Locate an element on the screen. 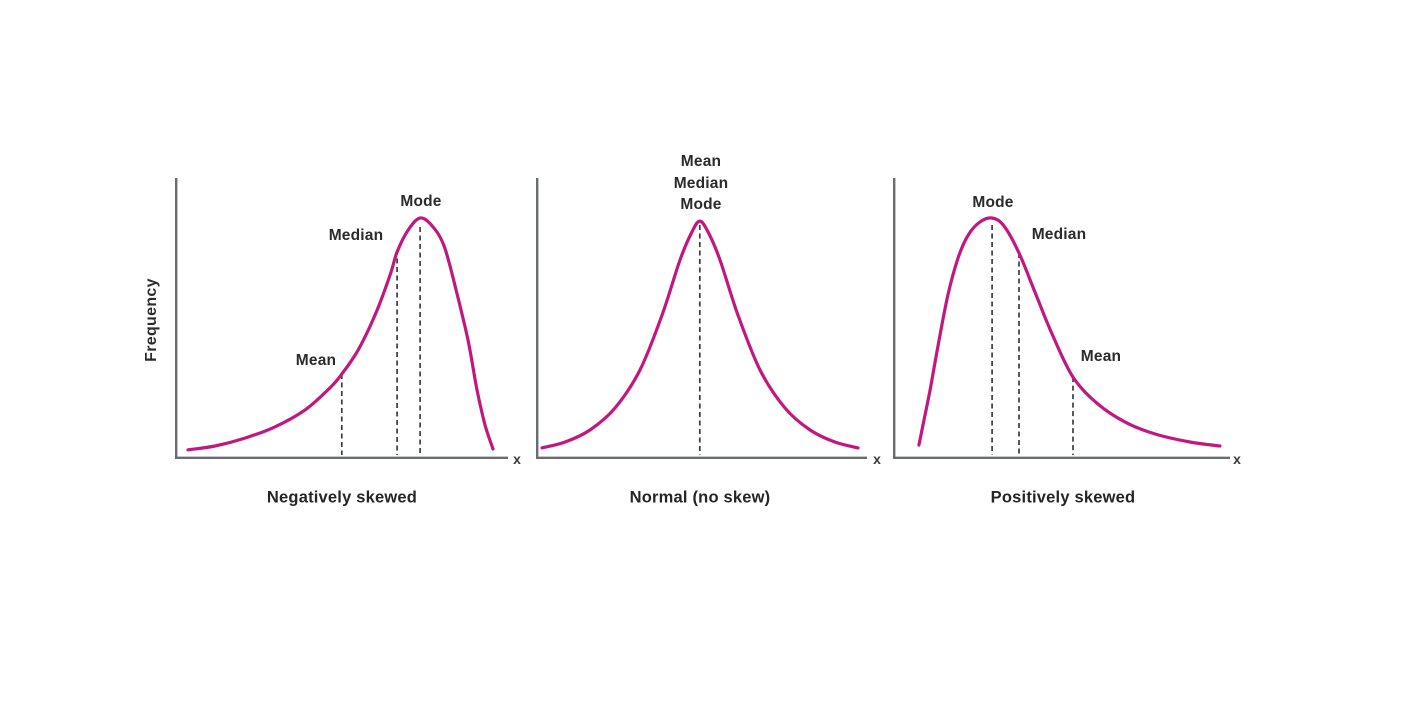 The image size is (1415, 709). density-plot-positive-skew is located at coordinates (1061, 318).